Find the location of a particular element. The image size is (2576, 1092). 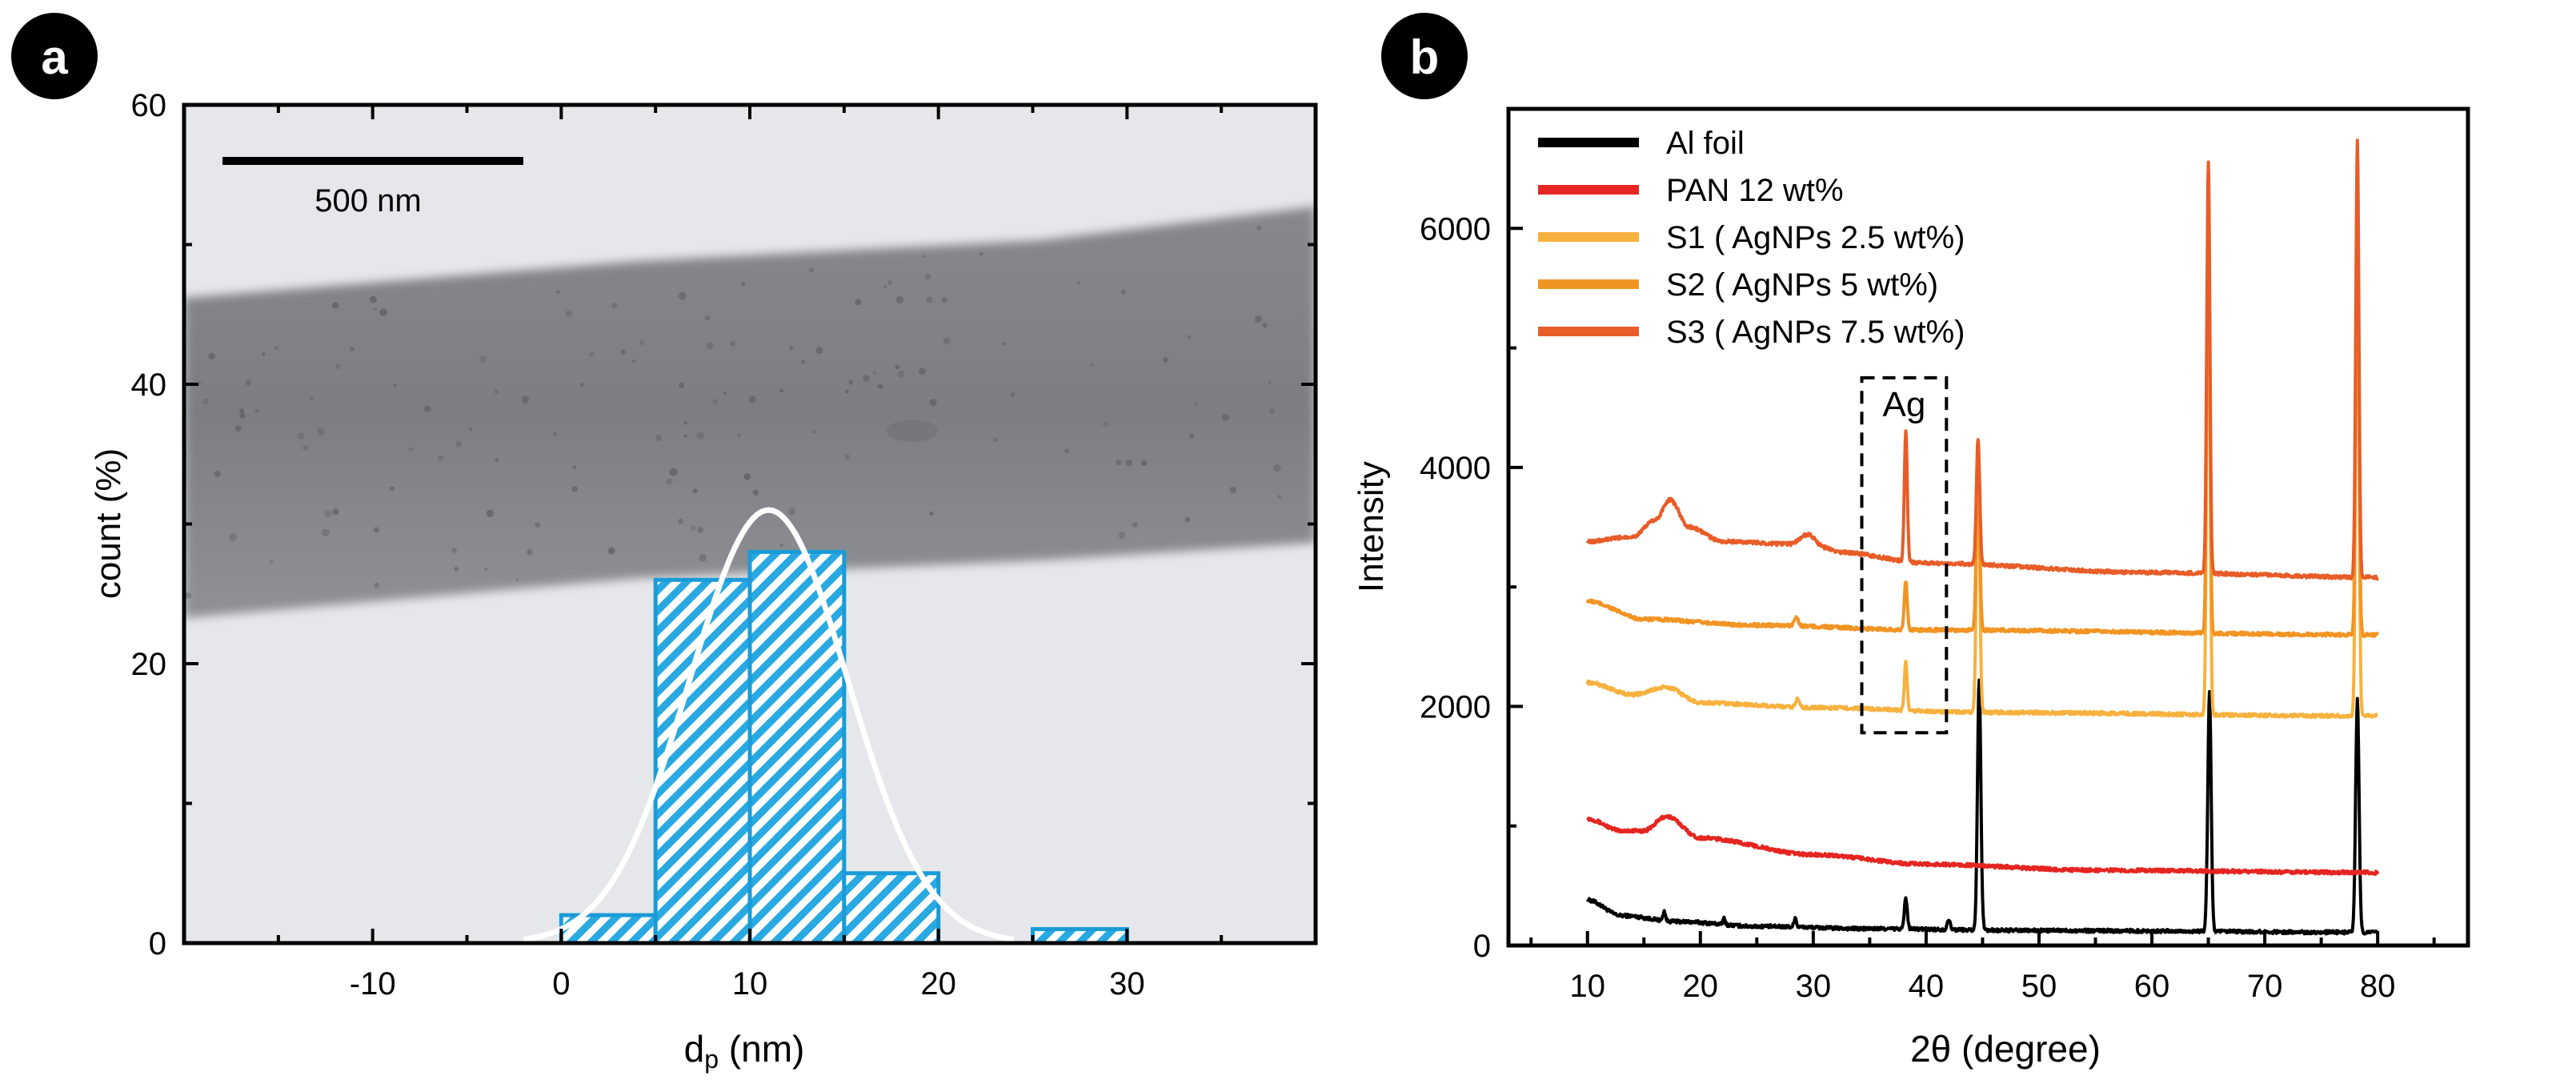

legend-label: S3 ( AgNPs 7.5 wt%) is located at coordinates (1815, 332).